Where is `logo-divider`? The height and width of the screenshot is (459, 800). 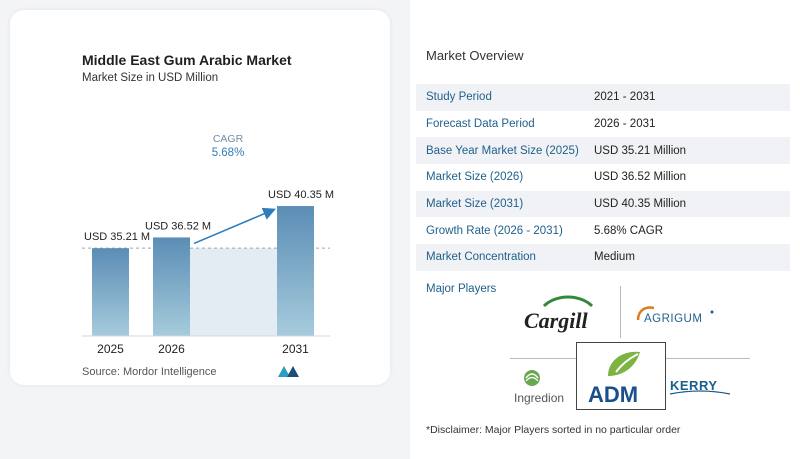 logo-divider is located at coordinates (620, 312).